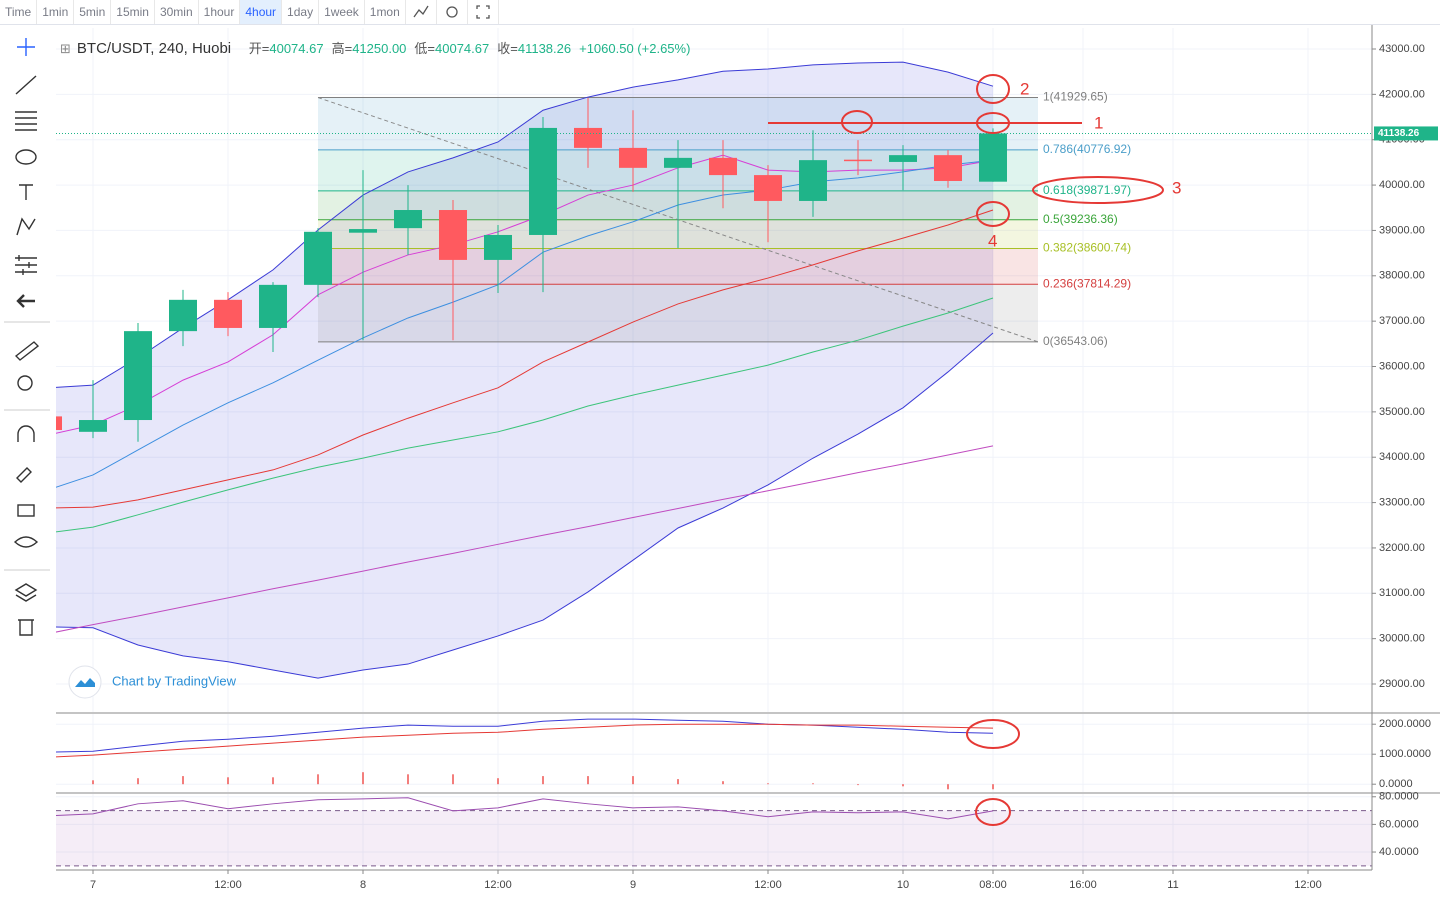  I want to click on watermark-icon, so click(85, 682).